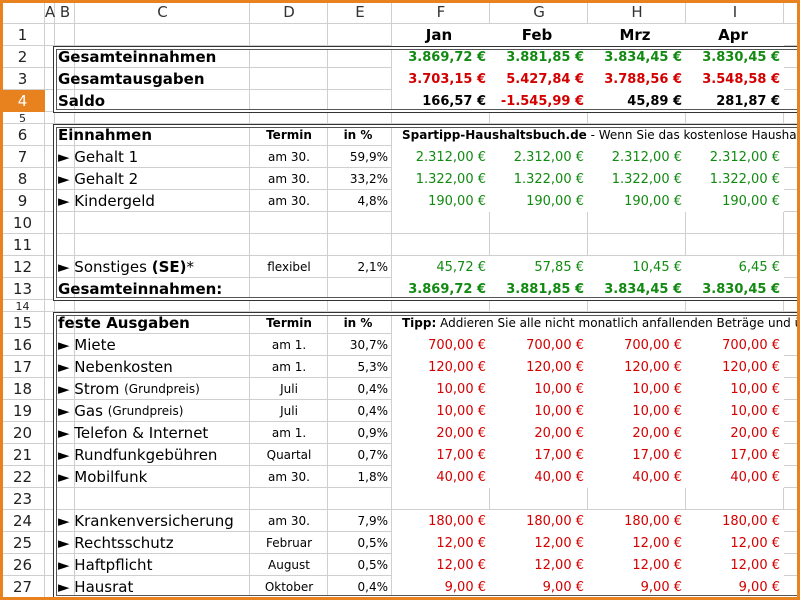  Describe the element at coordinates (441, 35) in the screenshot. I see `month-value: Jan` at that location.